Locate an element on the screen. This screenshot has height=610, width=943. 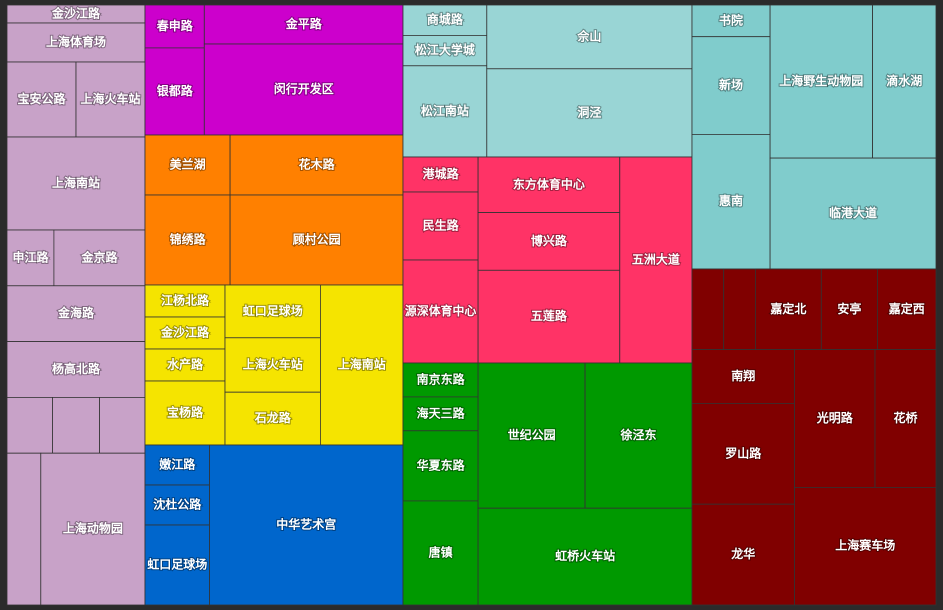
treemap-cell-label: 世纪公园 is located at coordinates (532, 434).